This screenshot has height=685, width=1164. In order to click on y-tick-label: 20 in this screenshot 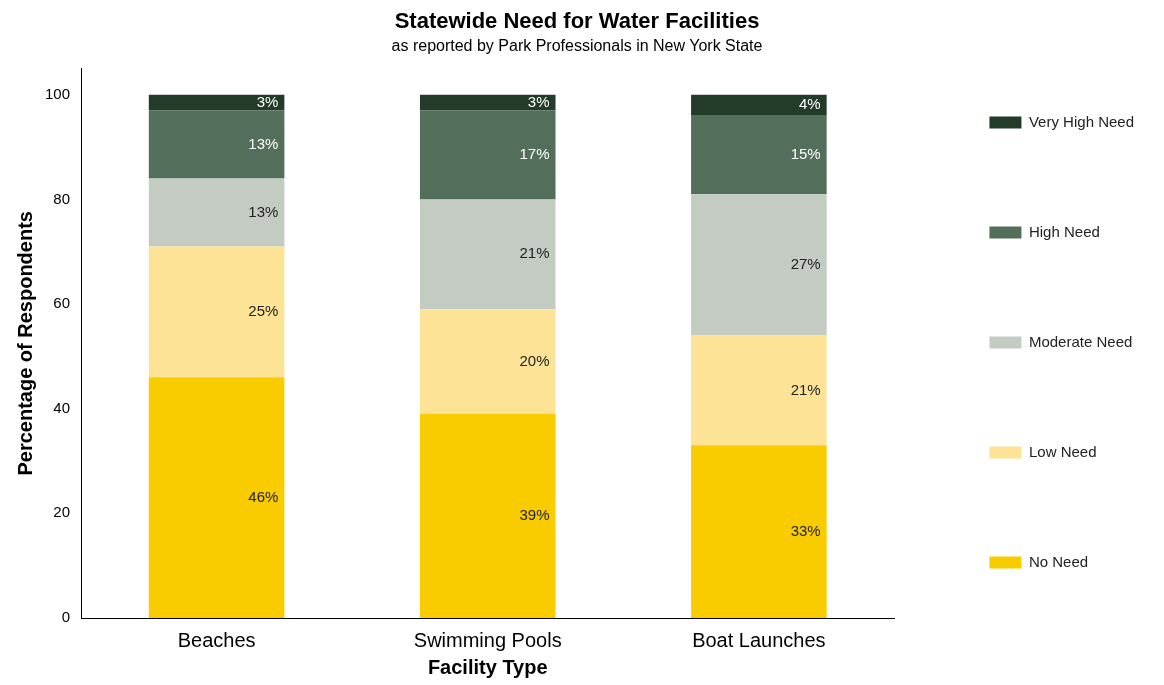, I will do `click(62, 512)`.